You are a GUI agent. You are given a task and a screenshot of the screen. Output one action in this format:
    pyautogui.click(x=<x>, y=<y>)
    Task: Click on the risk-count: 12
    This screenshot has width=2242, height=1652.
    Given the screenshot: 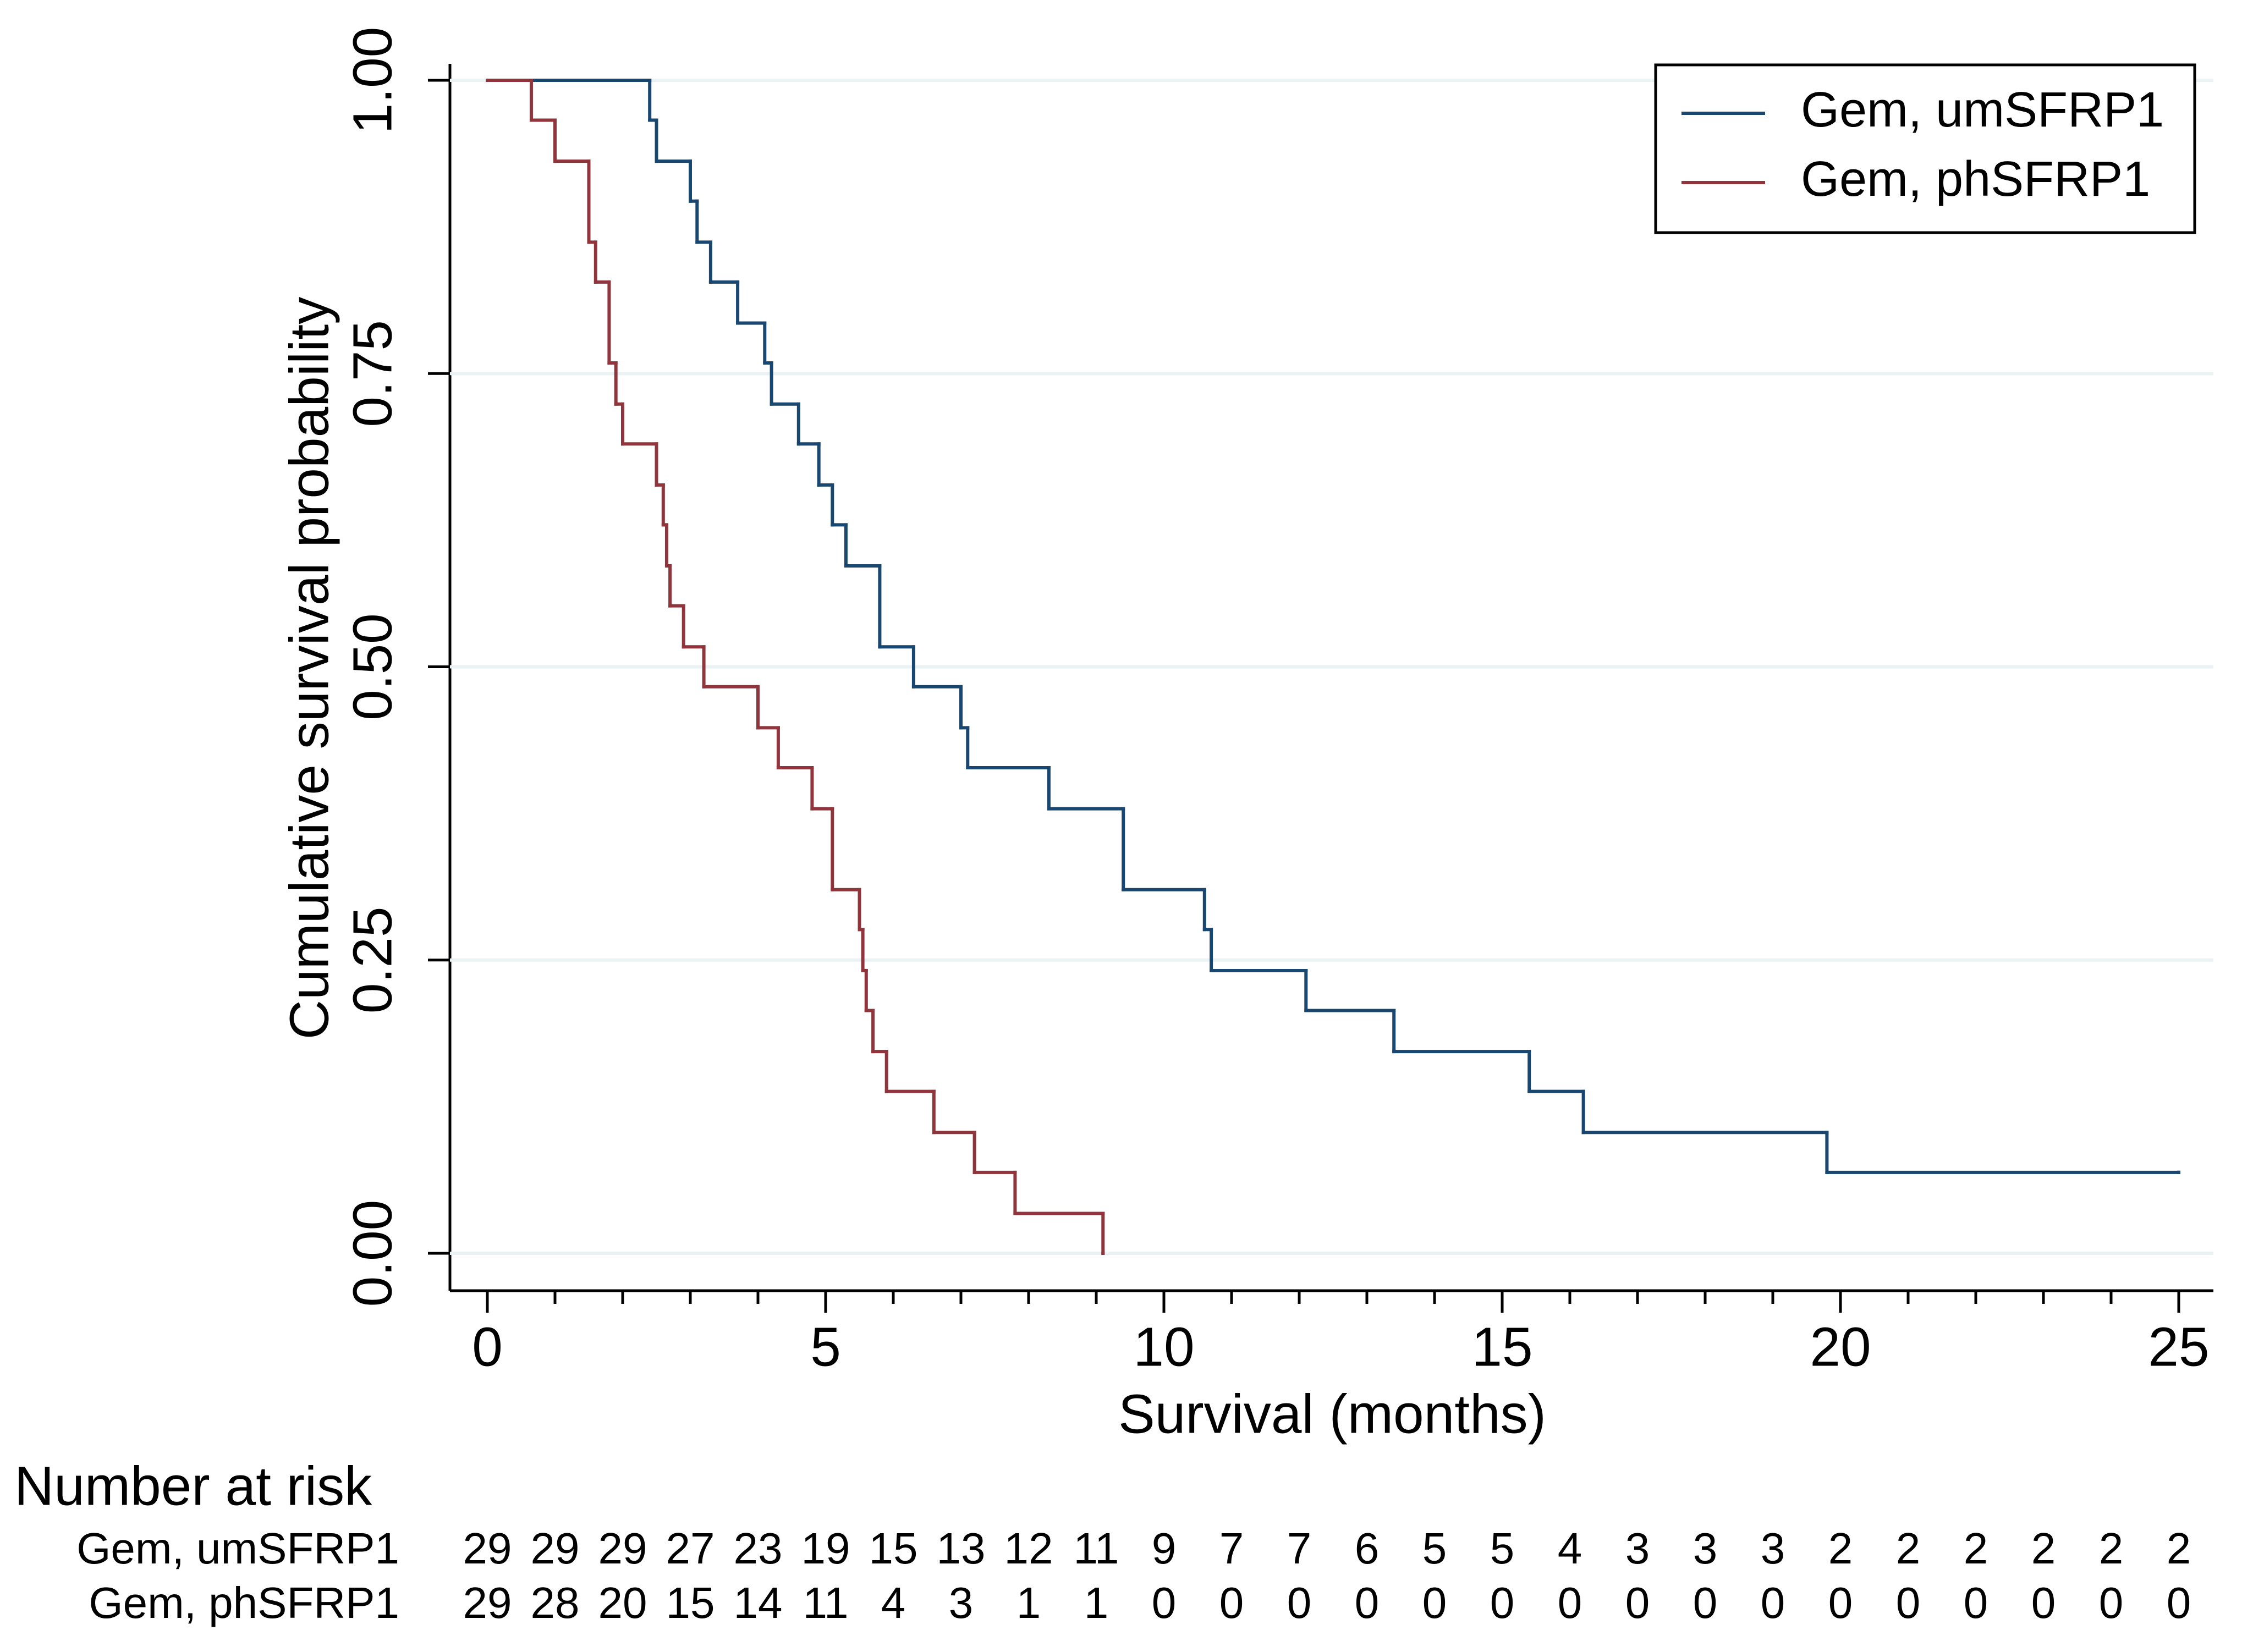 What is the action you would take?
    pyautogui.click(x=1028, y=1548)
    